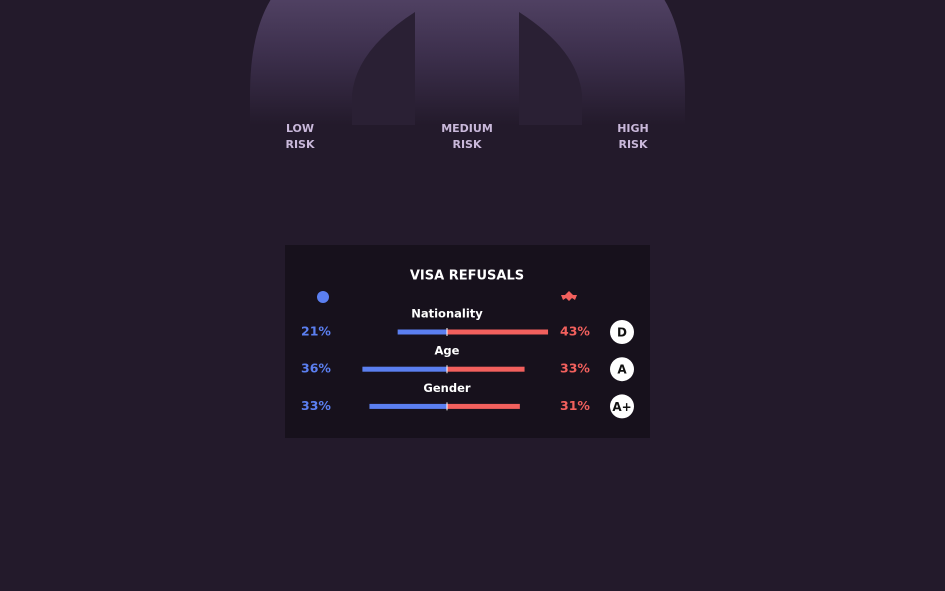  What do you see at coordinates (300, 136) in the screenshot?
I see `risk-label: LOW RISK` at bounding box center [300, 136].